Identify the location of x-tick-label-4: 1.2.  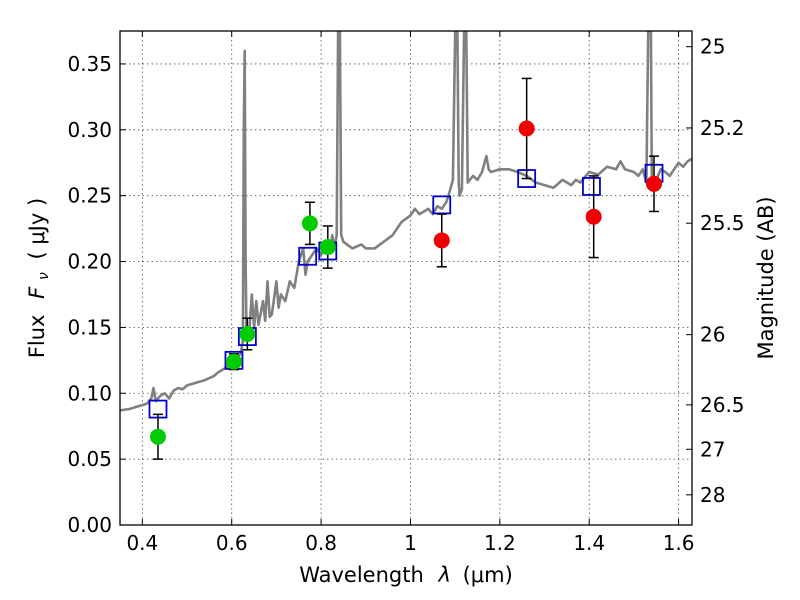
(500, 543).